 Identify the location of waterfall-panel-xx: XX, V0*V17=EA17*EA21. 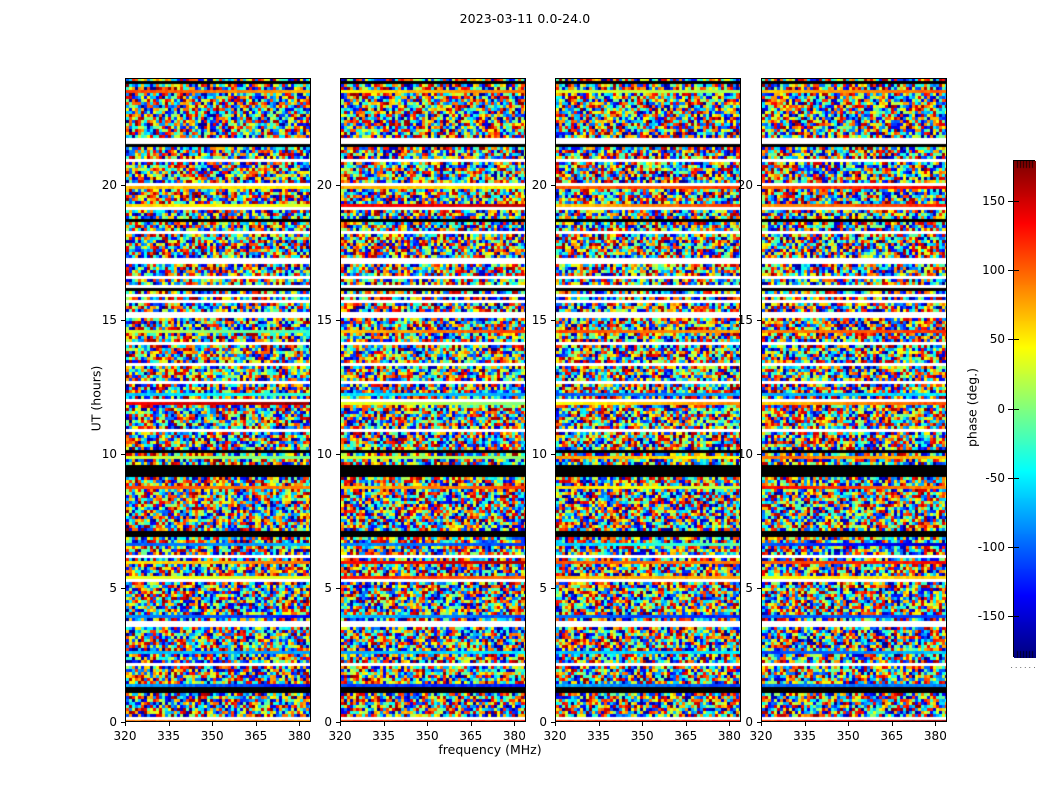
(218, 400).